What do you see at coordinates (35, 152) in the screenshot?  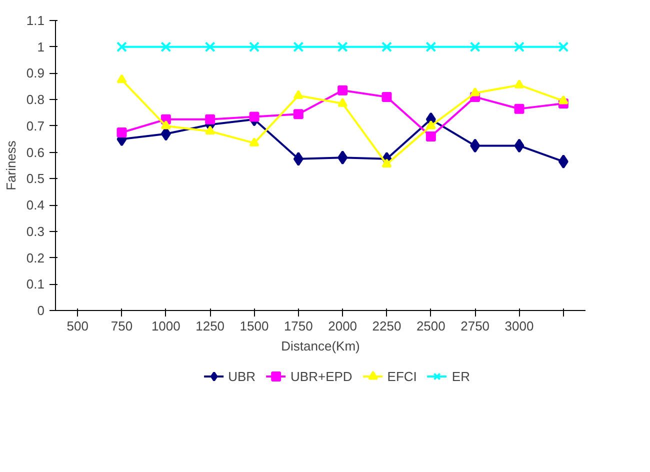 I see `y-tick-label: 0.6` at bounding box center [35, 152].